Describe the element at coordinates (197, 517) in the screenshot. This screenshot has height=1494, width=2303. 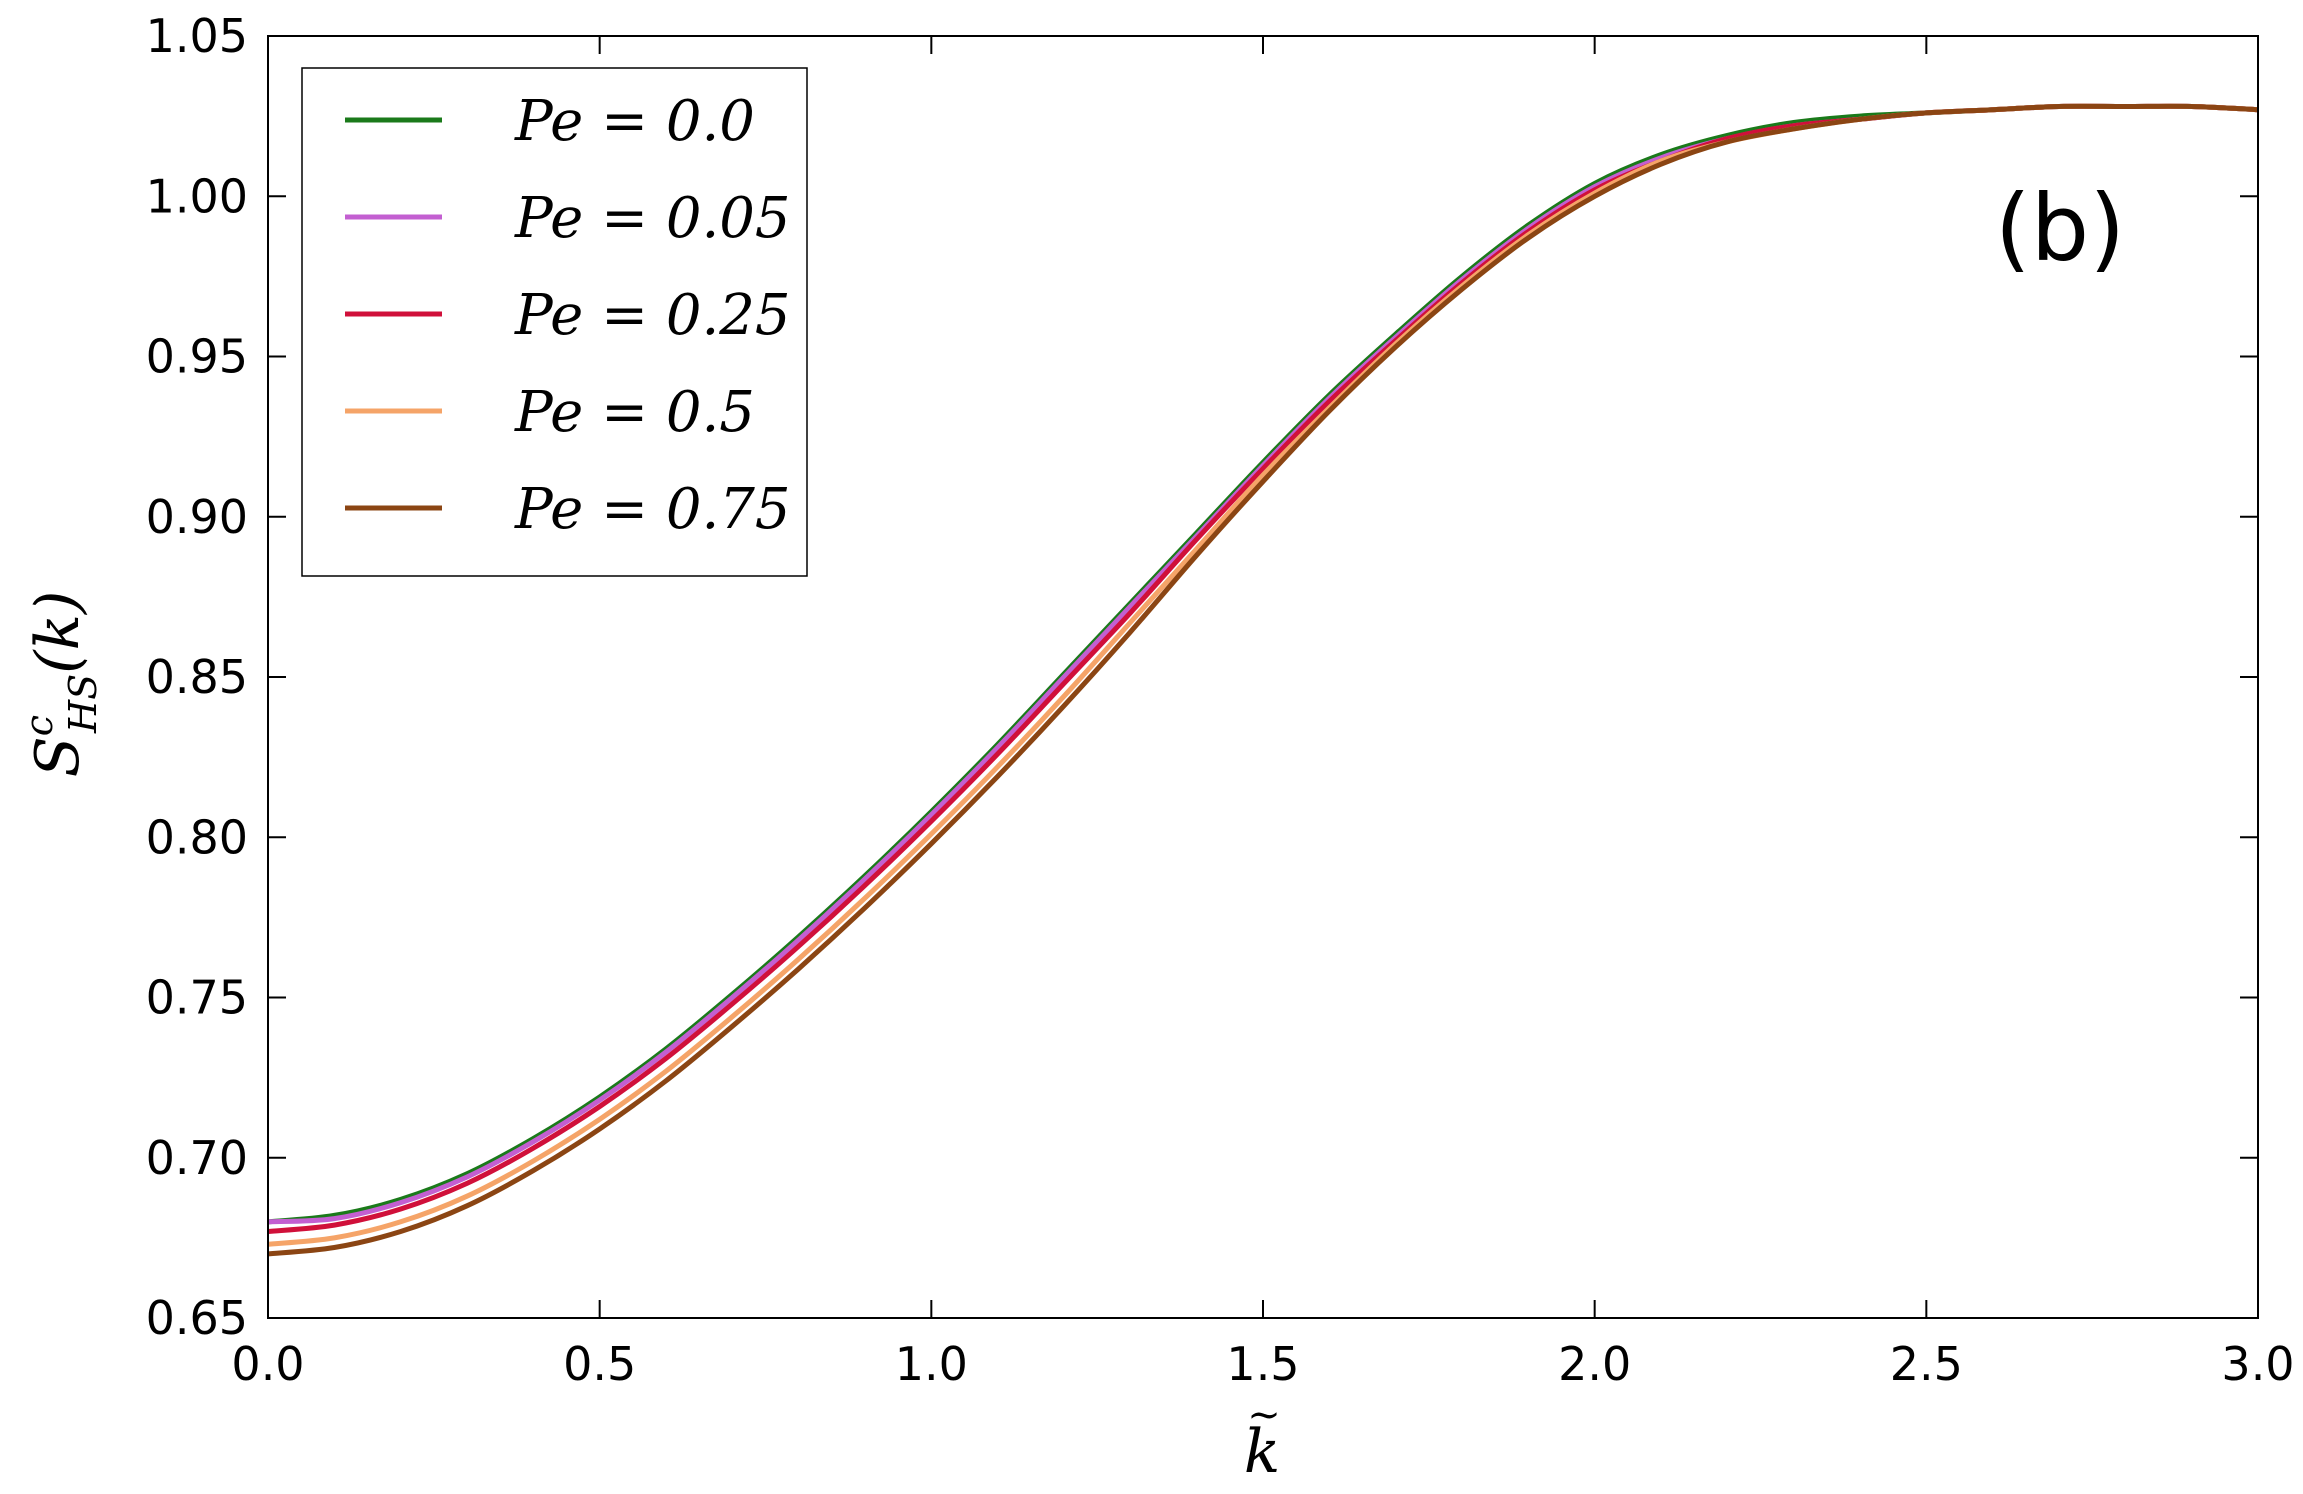
I see `y-tick-label: 0.90` at that location.